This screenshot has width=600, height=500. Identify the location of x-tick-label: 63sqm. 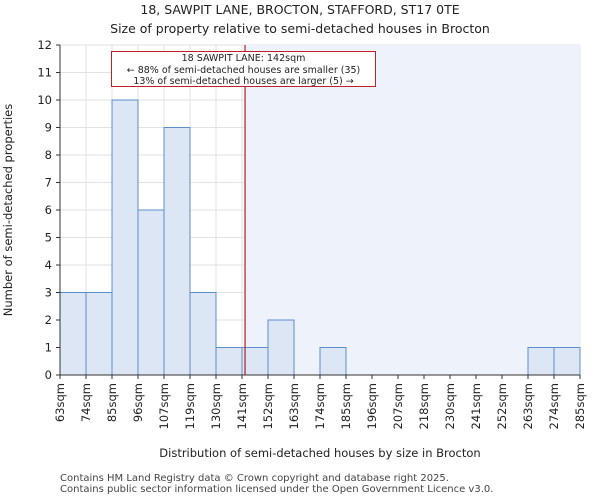
(60, 402).